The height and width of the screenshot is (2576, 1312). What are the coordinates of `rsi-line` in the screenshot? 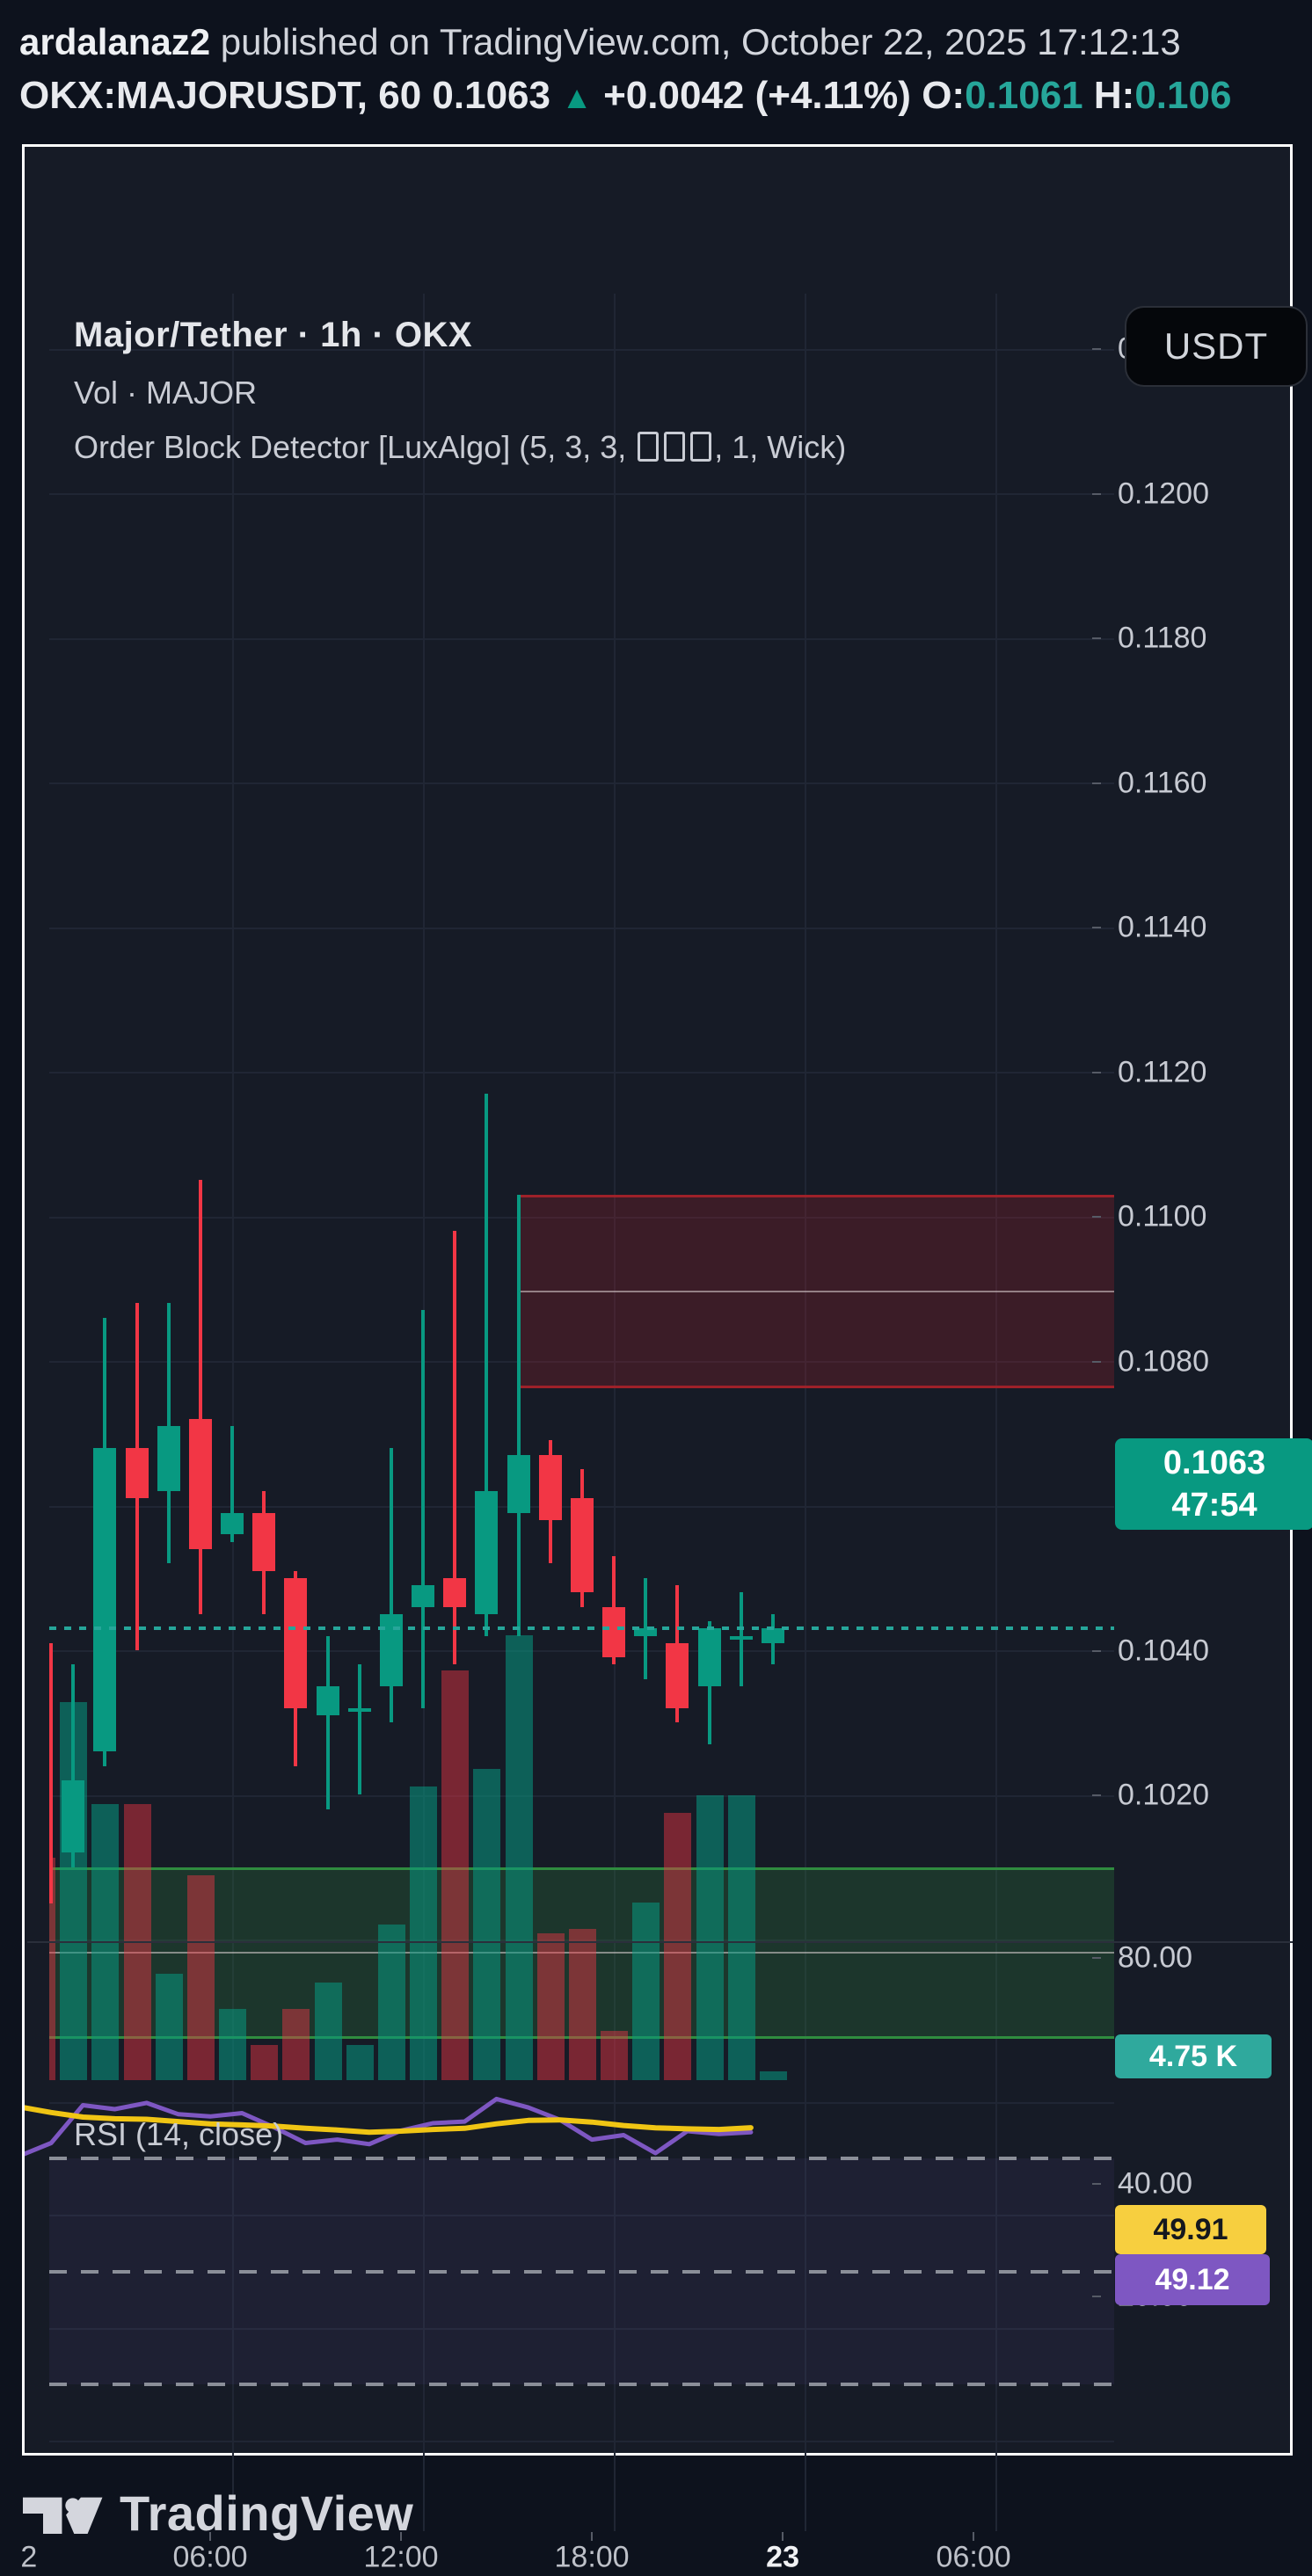 It's located at (389, 2126).